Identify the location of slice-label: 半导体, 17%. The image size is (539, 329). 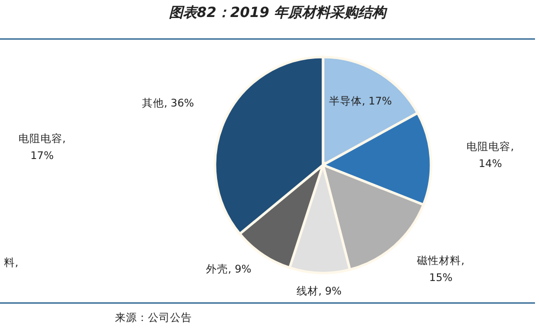
(360, 102).